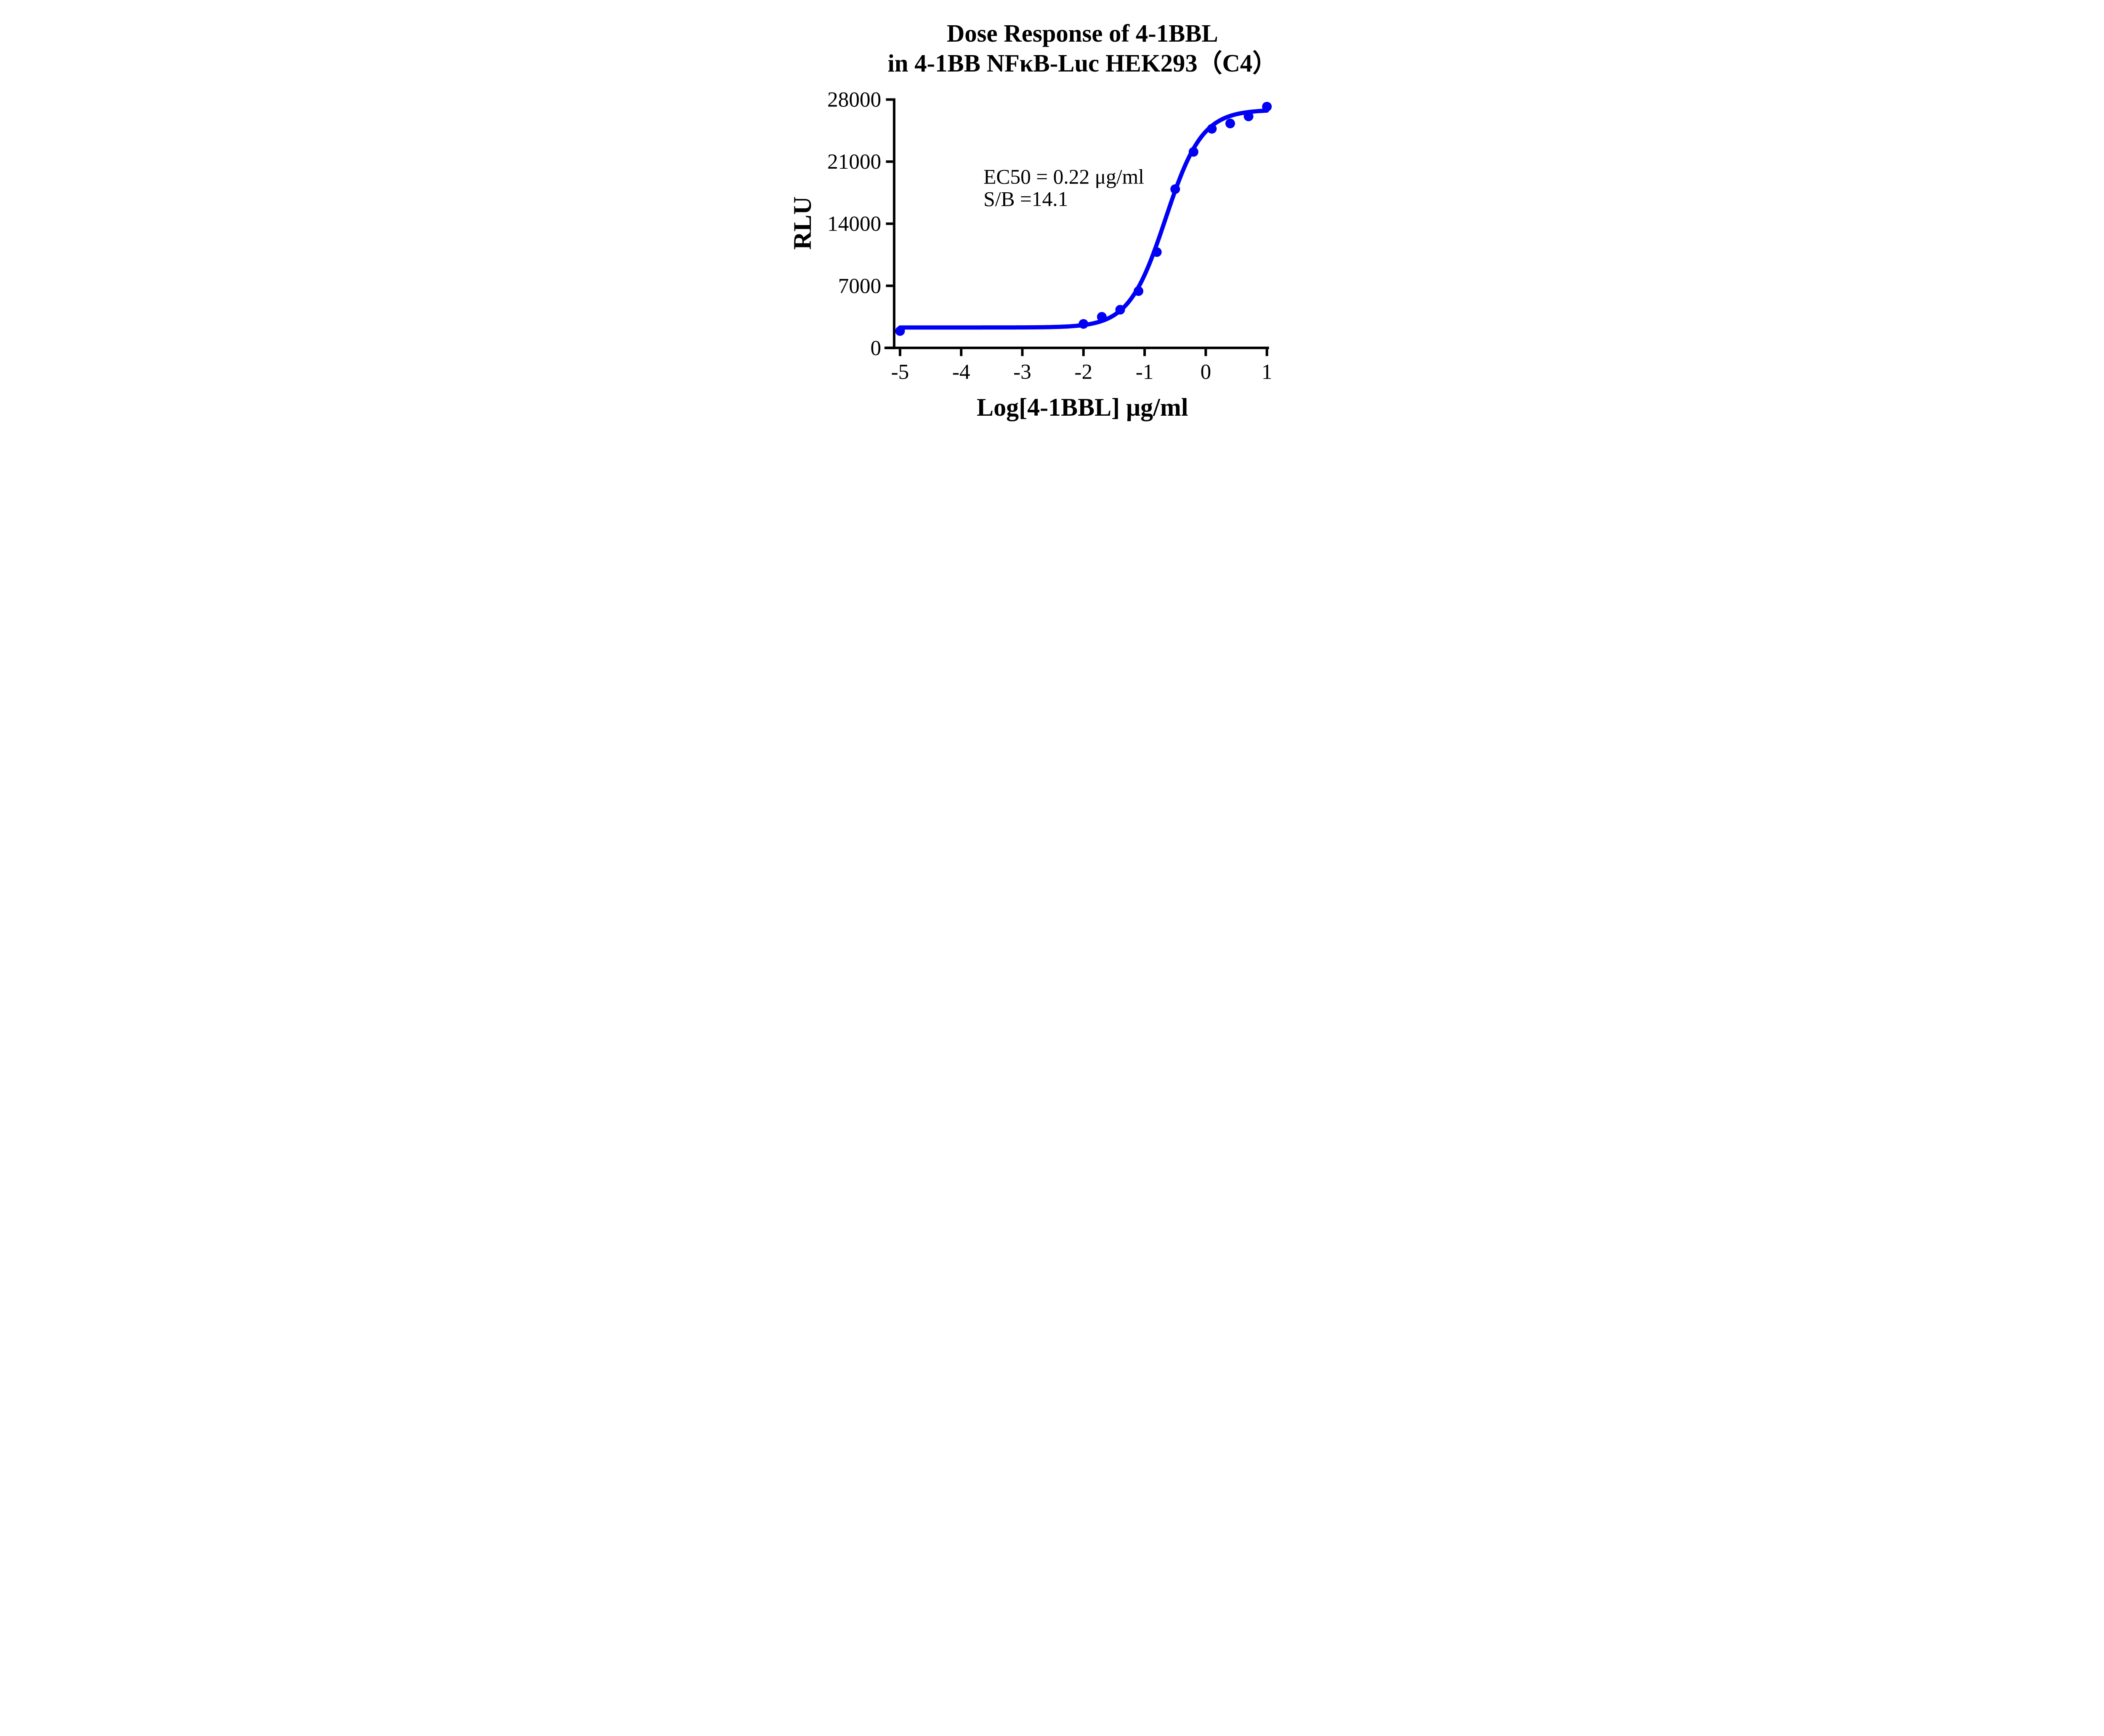 This screenshot has height=1736, width=2104. I want to click on x-tick-label: -5, so click(900, 372).